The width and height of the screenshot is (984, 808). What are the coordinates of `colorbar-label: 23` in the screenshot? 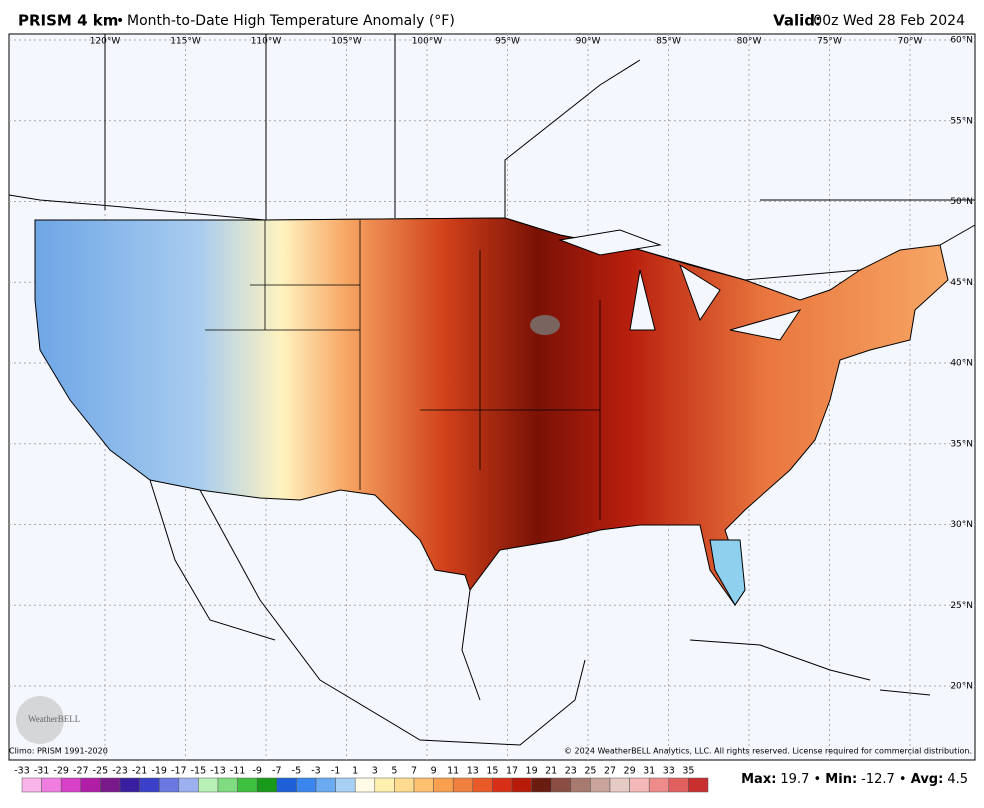 It's located at (571, 771).